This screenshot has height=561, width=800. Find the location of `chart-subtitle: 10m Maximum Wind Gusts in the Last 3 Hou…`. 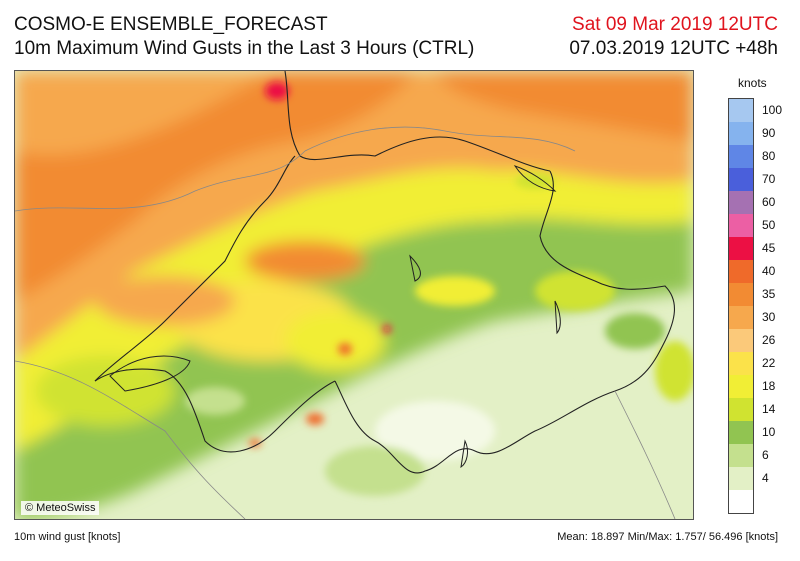

chart-subtitle: 10m Maximum Wind Gusts in the Last 3 Hou… is located at coordinates (244, 48).